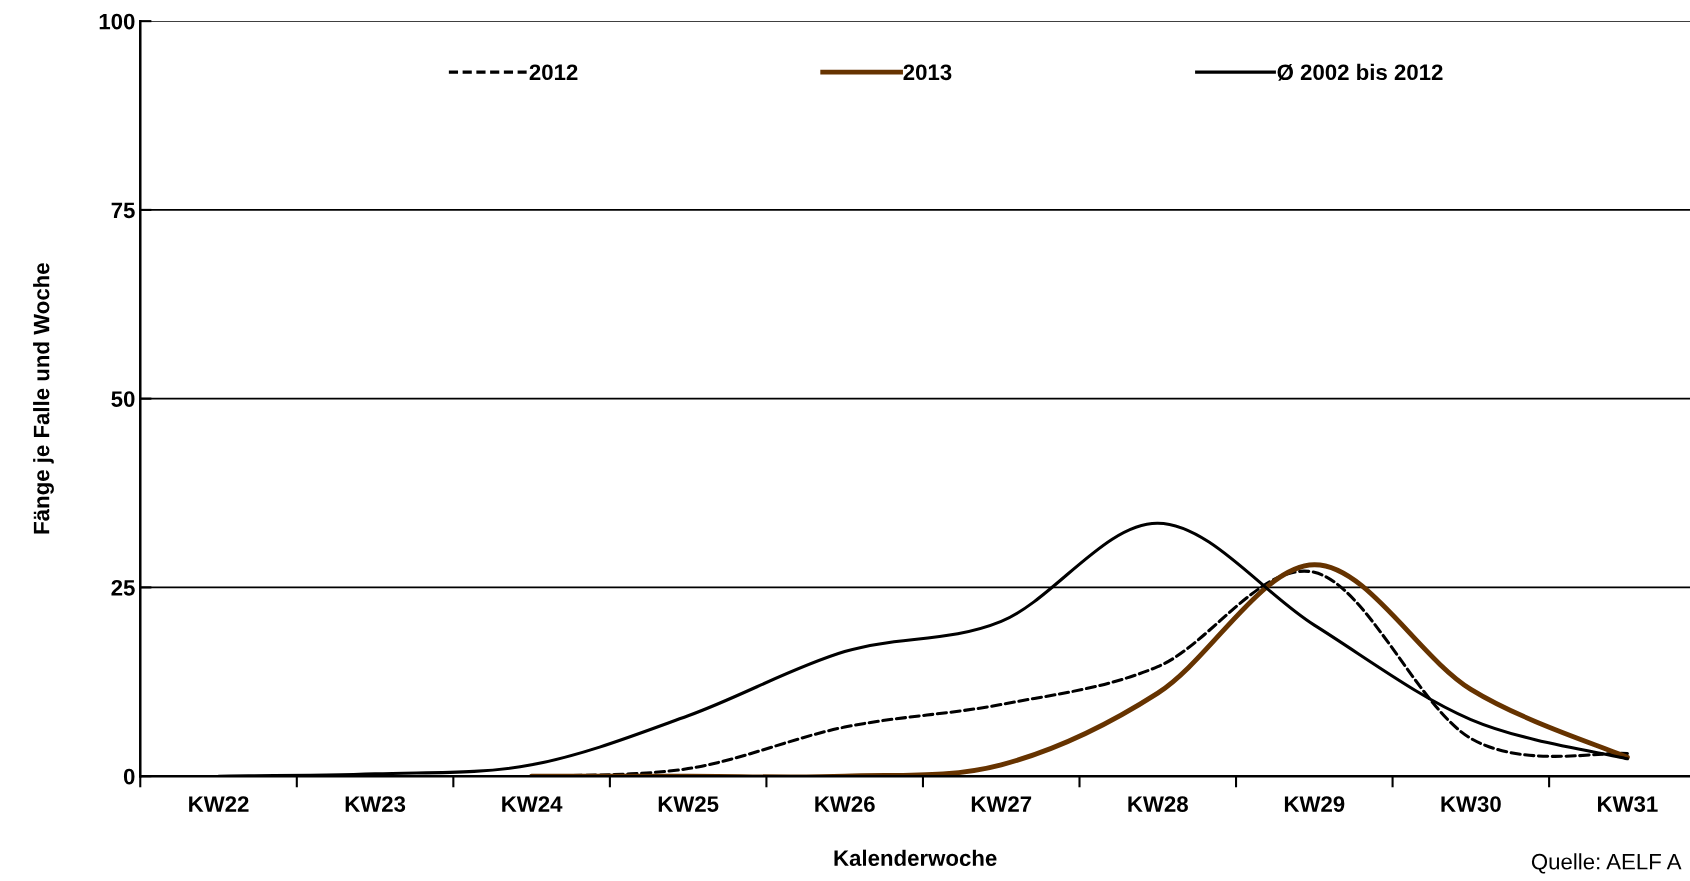 This screenshot has height=881, width=1690. Describe the element at coordinates (1314, 804) in the screenshot. I see `x-tick-label: KW29` at that location.